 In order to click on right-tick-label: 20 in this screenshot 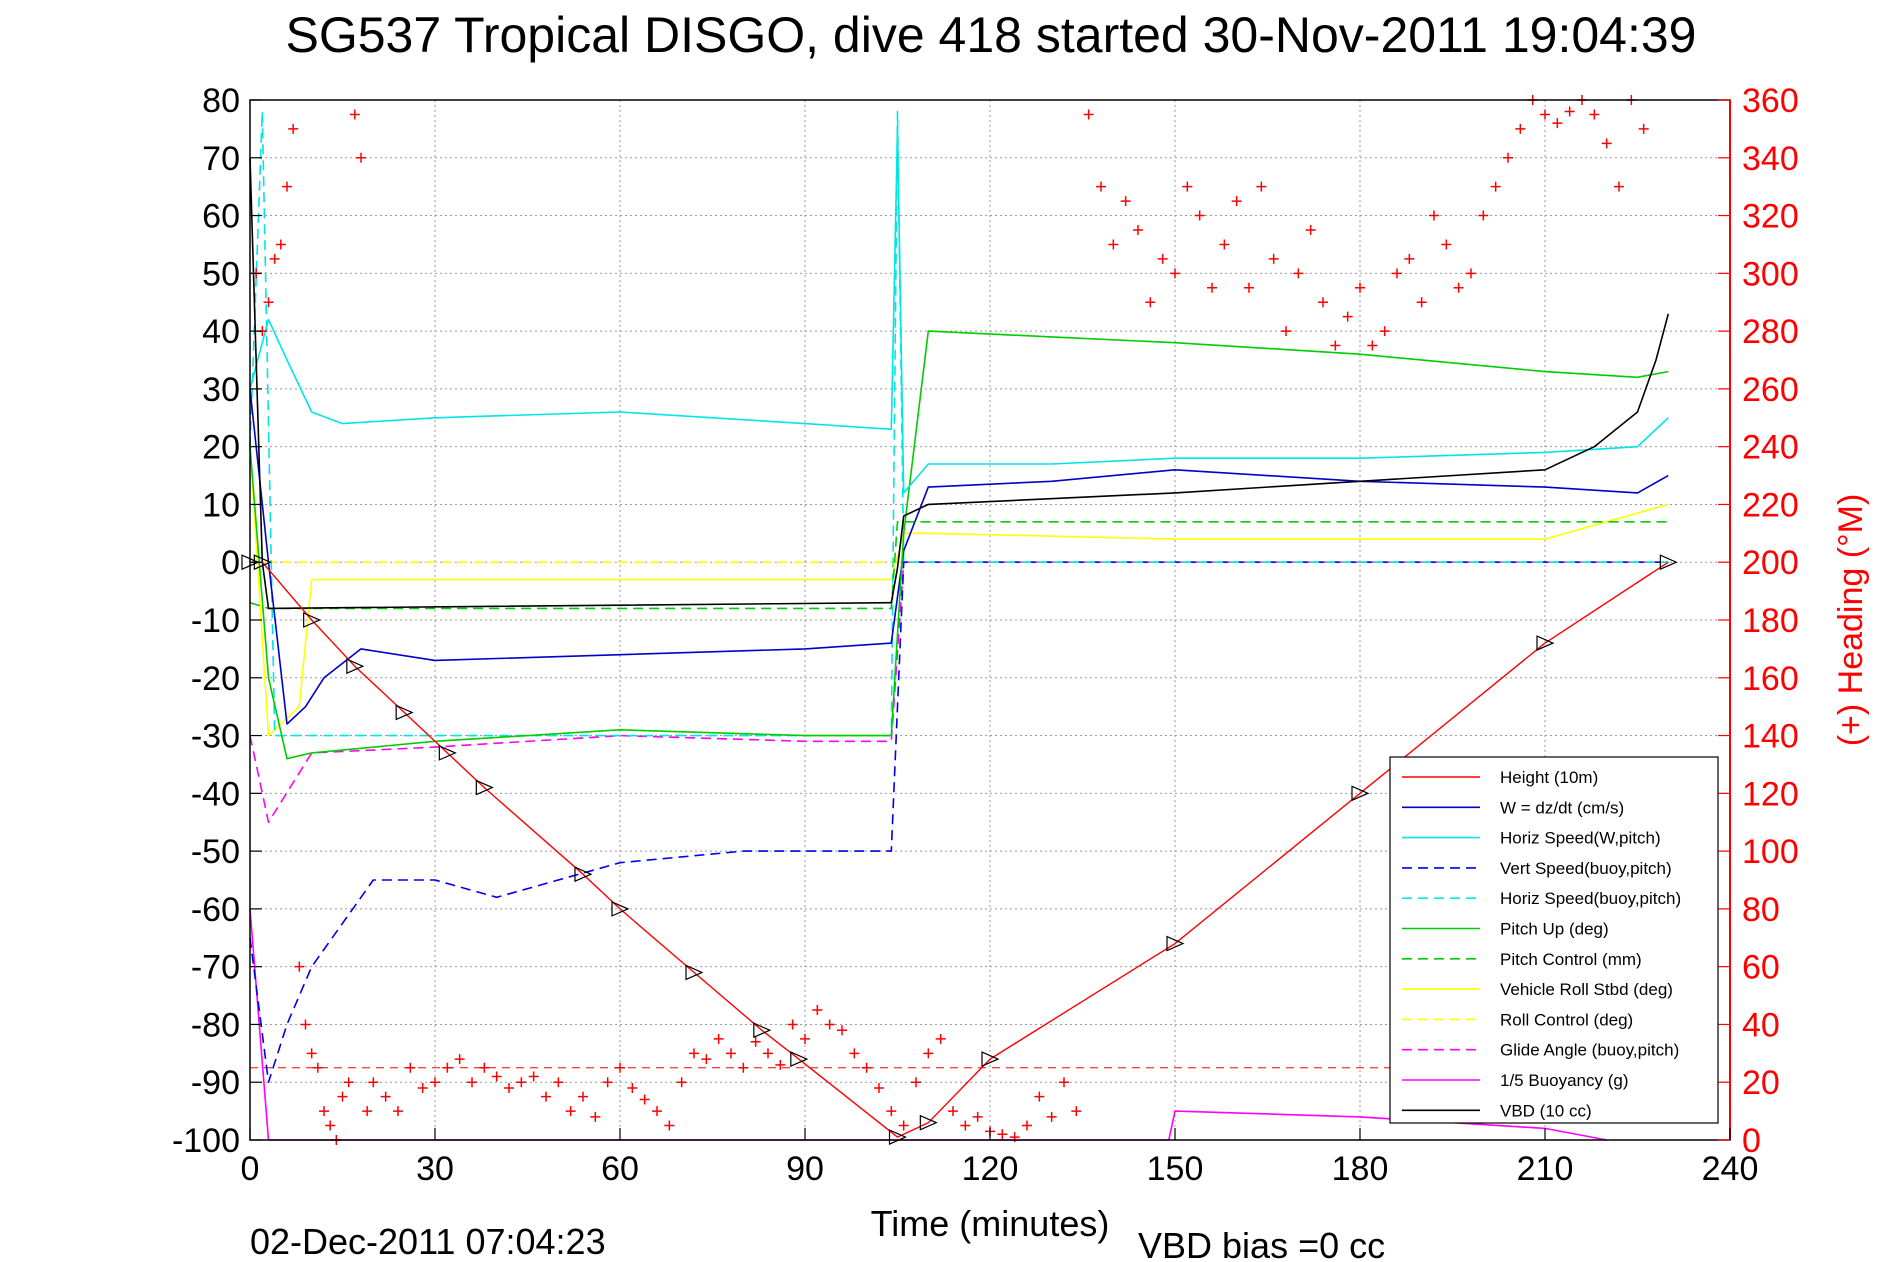, I will do `click(1761, 1083)`.